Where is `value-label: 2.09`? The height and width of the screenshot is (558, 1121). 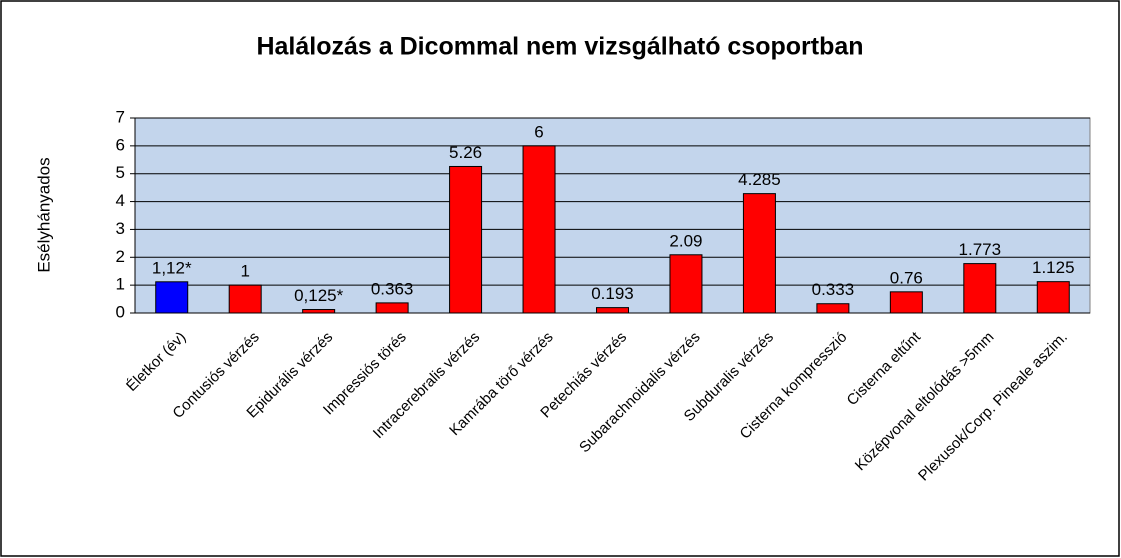
value-label: 2.09 is located at coordinates (685, 240).